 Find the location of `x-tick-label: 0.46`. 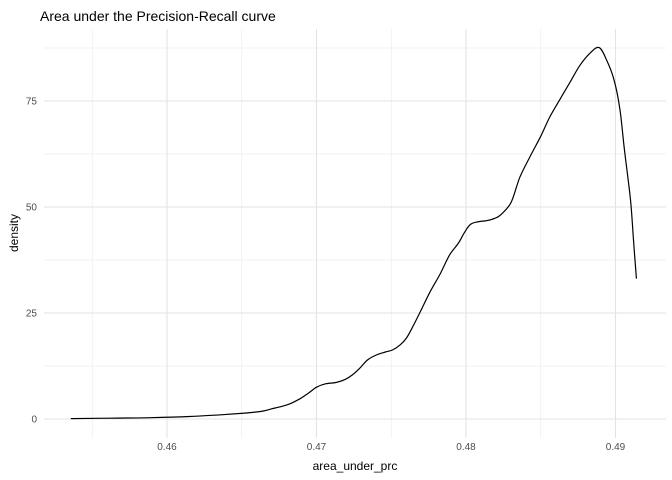

x-tick-label: 0.46 is located at coordinates (167, 447).